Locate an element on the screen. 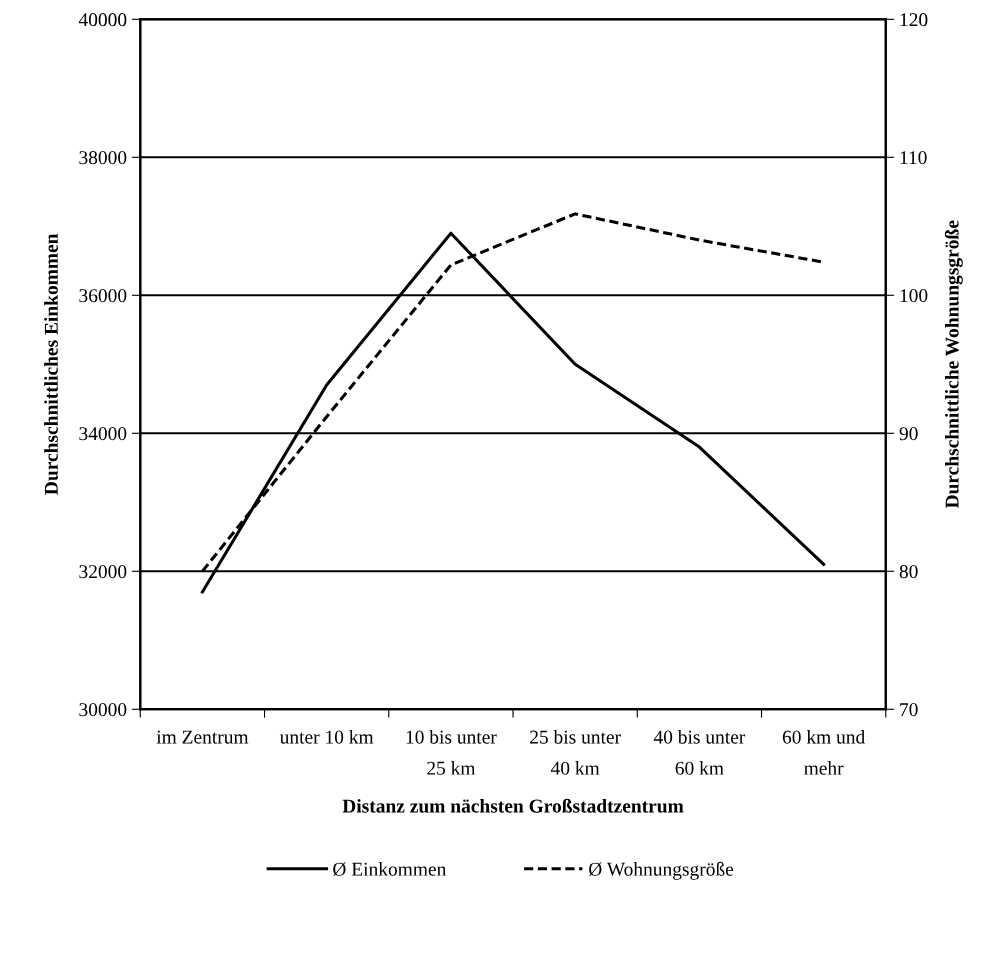 This screenshot has height=965, width=1002. legend-label: Ø Wohnungsgröße is located at coordinates (661, 870).